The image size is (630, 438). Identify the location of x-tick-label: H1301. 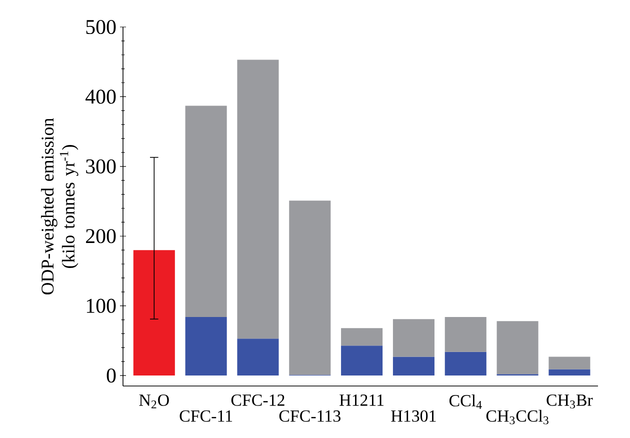
(413, 416).